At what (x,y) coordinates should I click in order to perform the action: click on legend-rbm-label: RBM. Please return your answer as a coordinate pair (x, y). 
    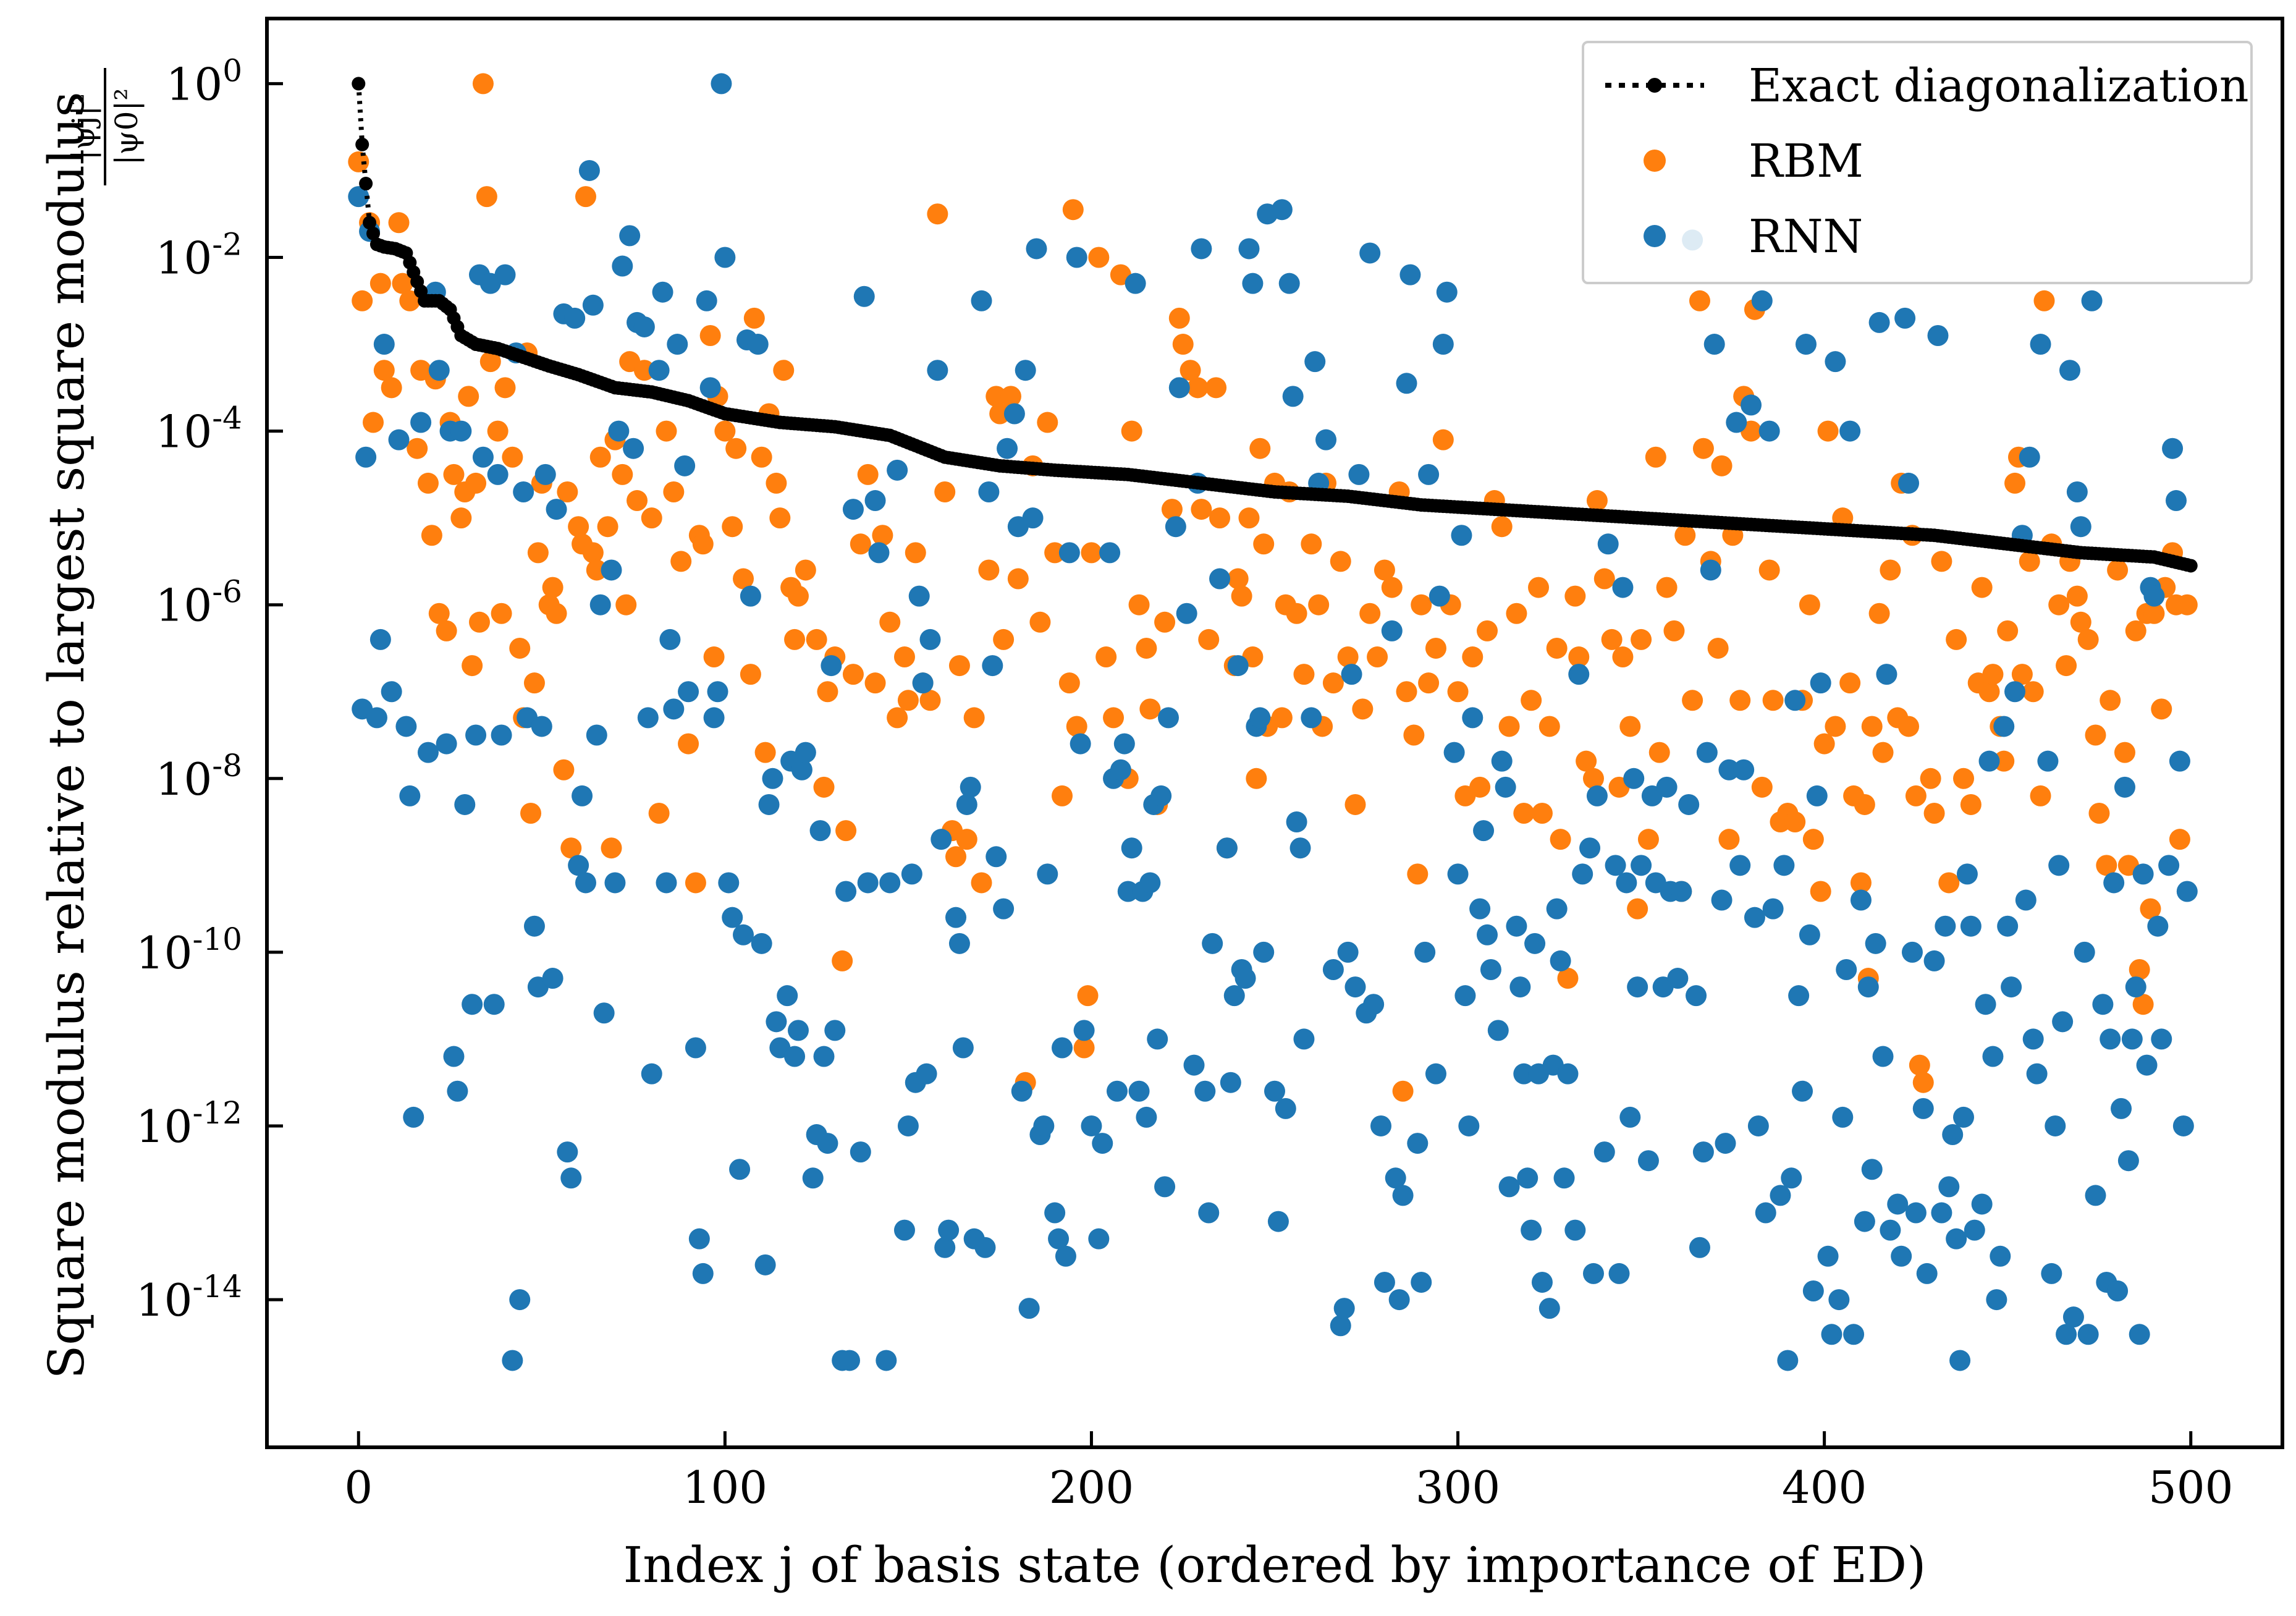
    Looking at the image, I should click on (1806, 161).